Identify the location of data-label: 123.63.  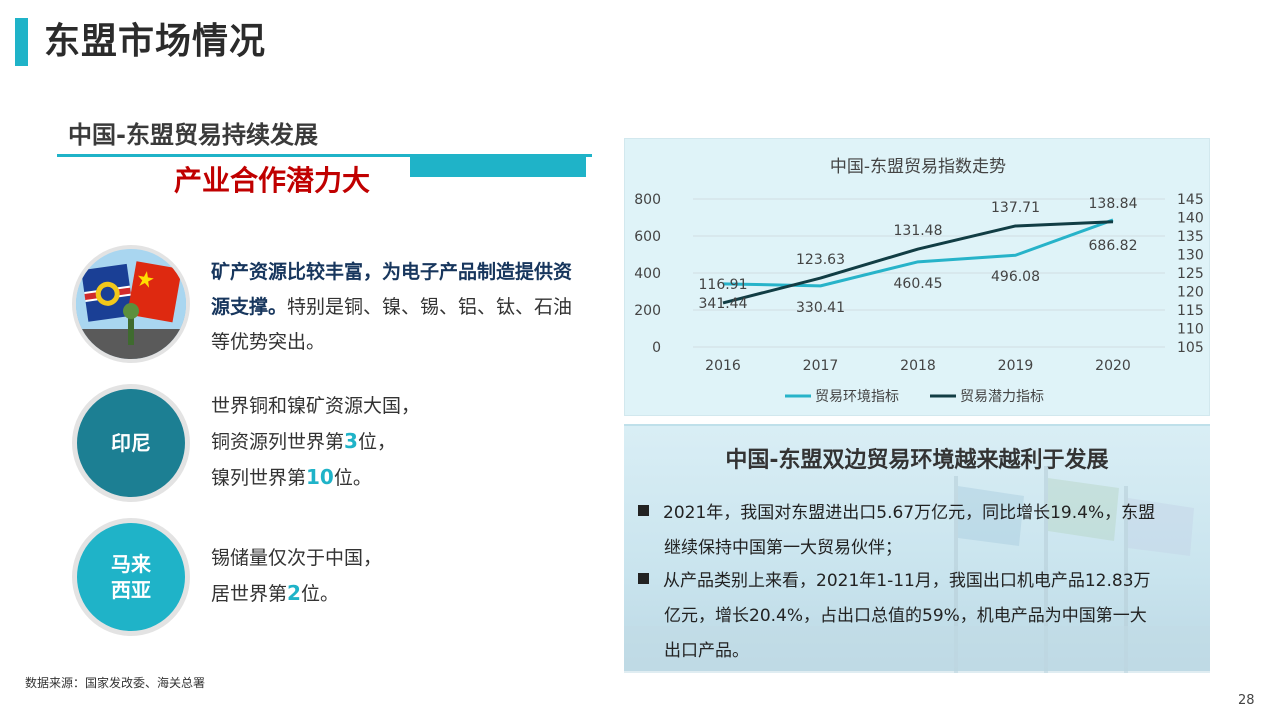
(820, 260).